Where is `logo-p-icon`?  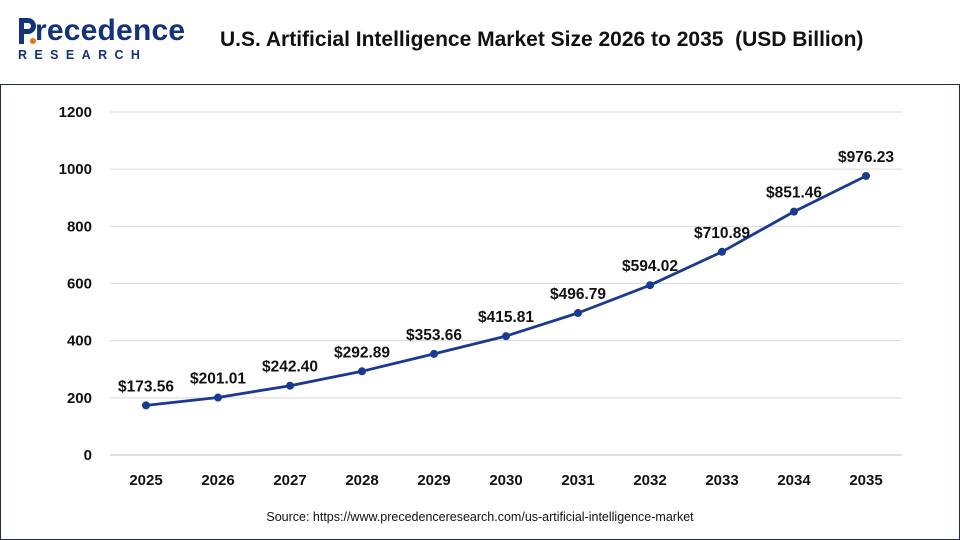 logo-p-icon is located at coordinates (27, 31).